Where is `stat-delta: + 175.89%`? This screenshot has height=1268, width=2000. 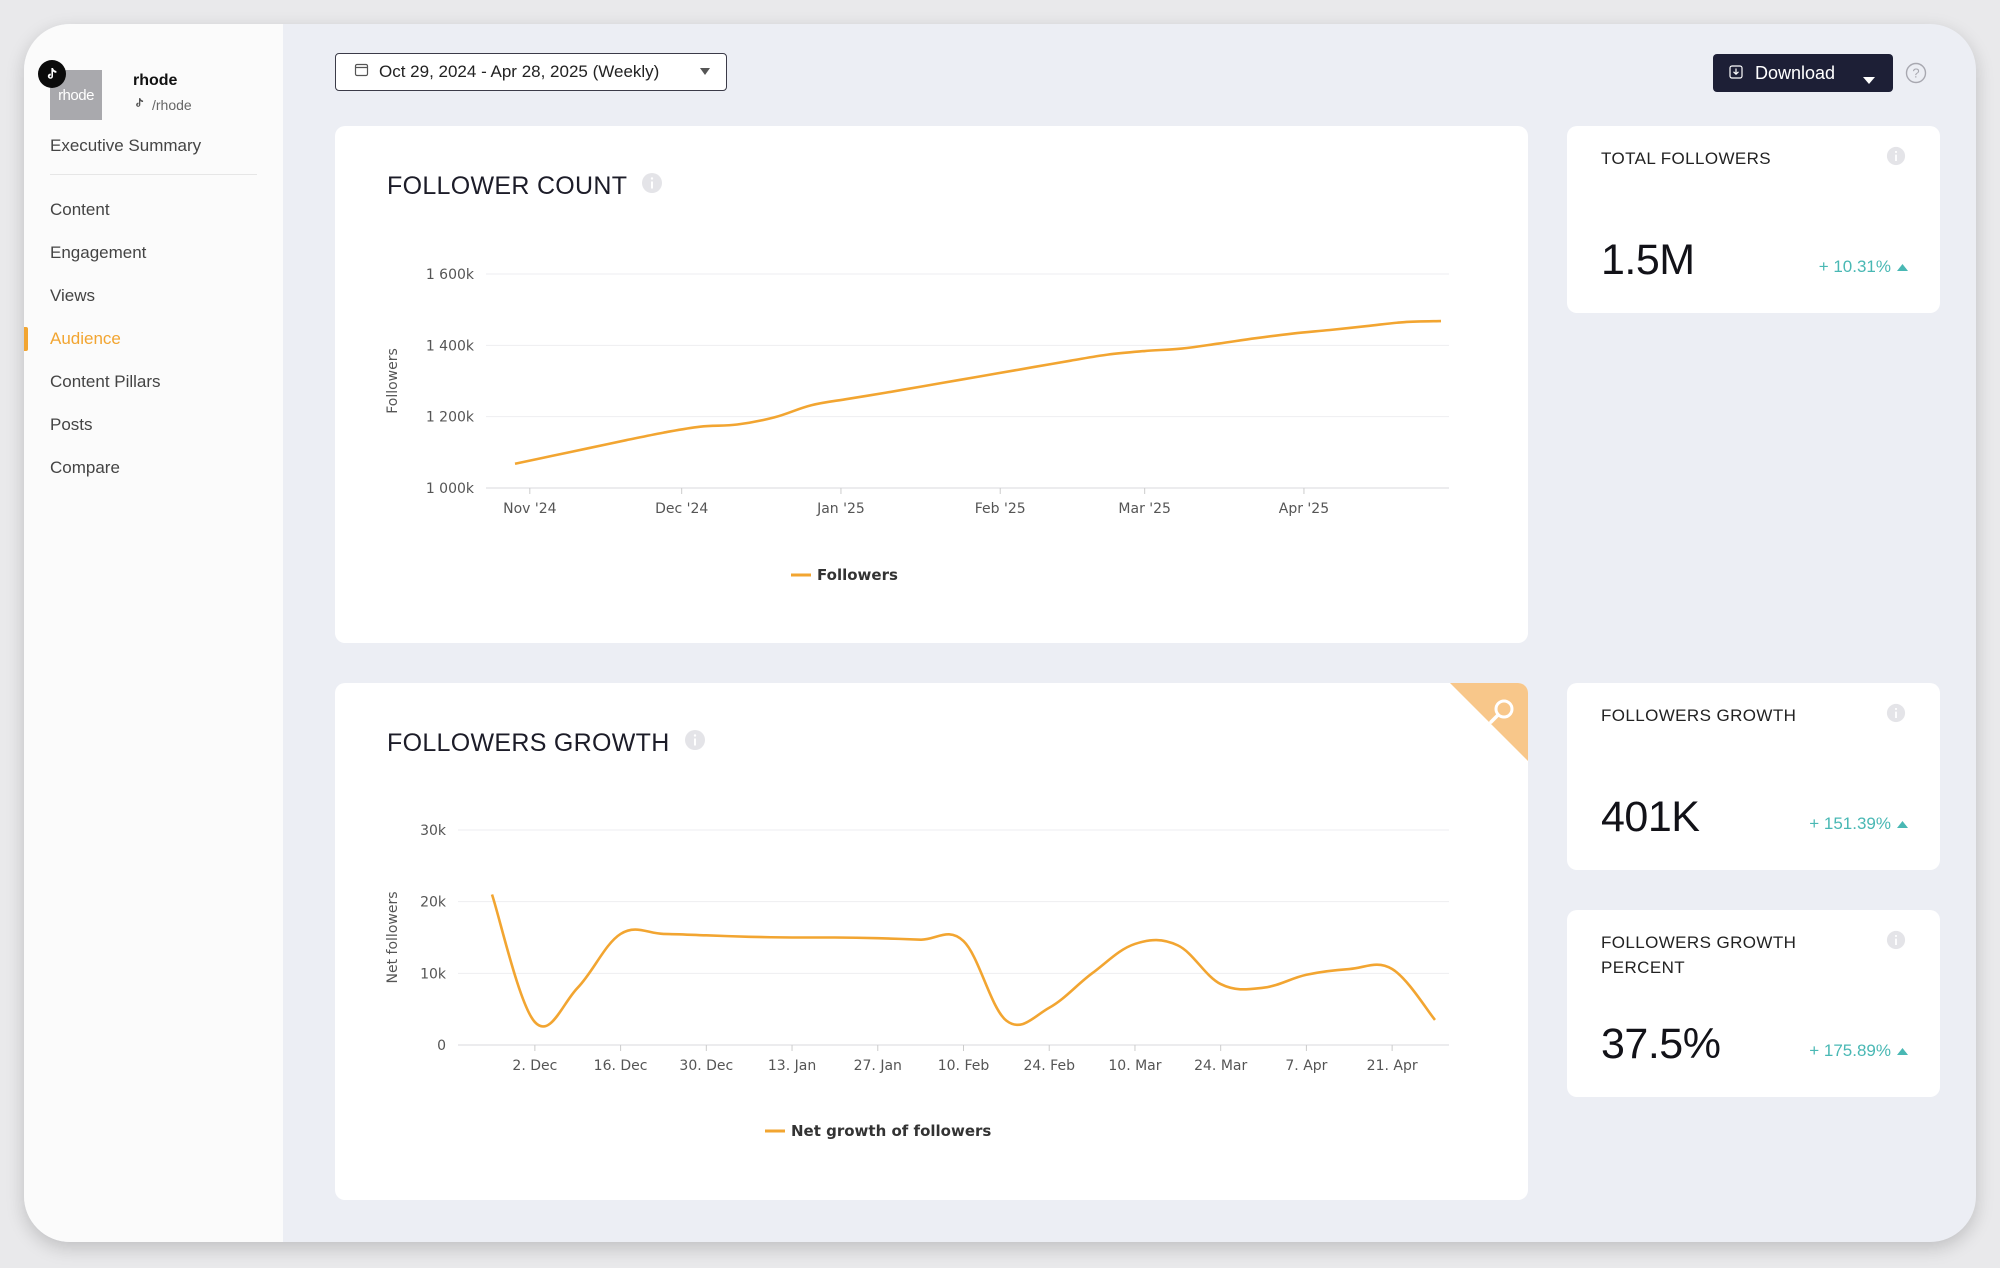 stat-delta: + 175.89% is located at coordinates (1858, 1051).